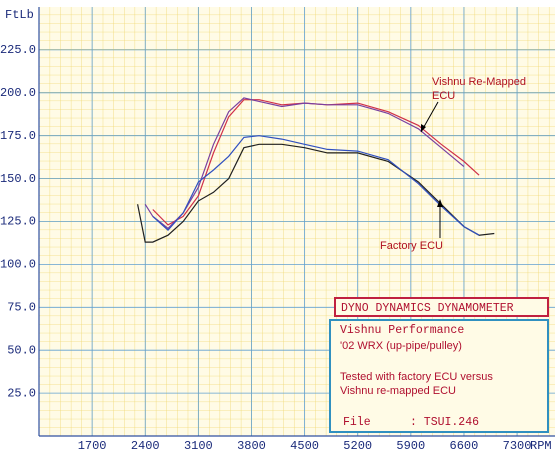 The image size is (560, 453). Describe the element at coordinates (18, 179) in the screenshot. I see `y-tick-label: 150.0` at that location.